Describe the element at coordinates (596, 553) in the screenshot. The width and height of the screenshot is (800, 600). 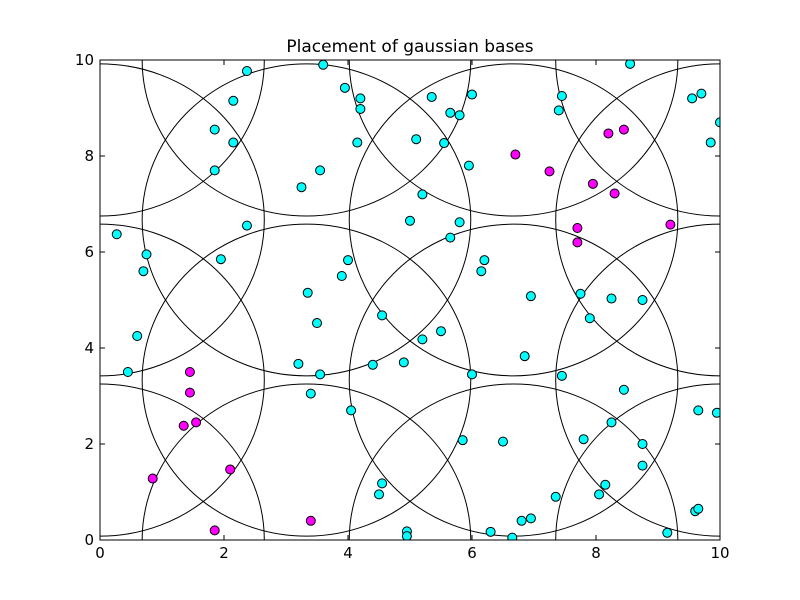
I see `x-tick-label-4: 8` at that location.